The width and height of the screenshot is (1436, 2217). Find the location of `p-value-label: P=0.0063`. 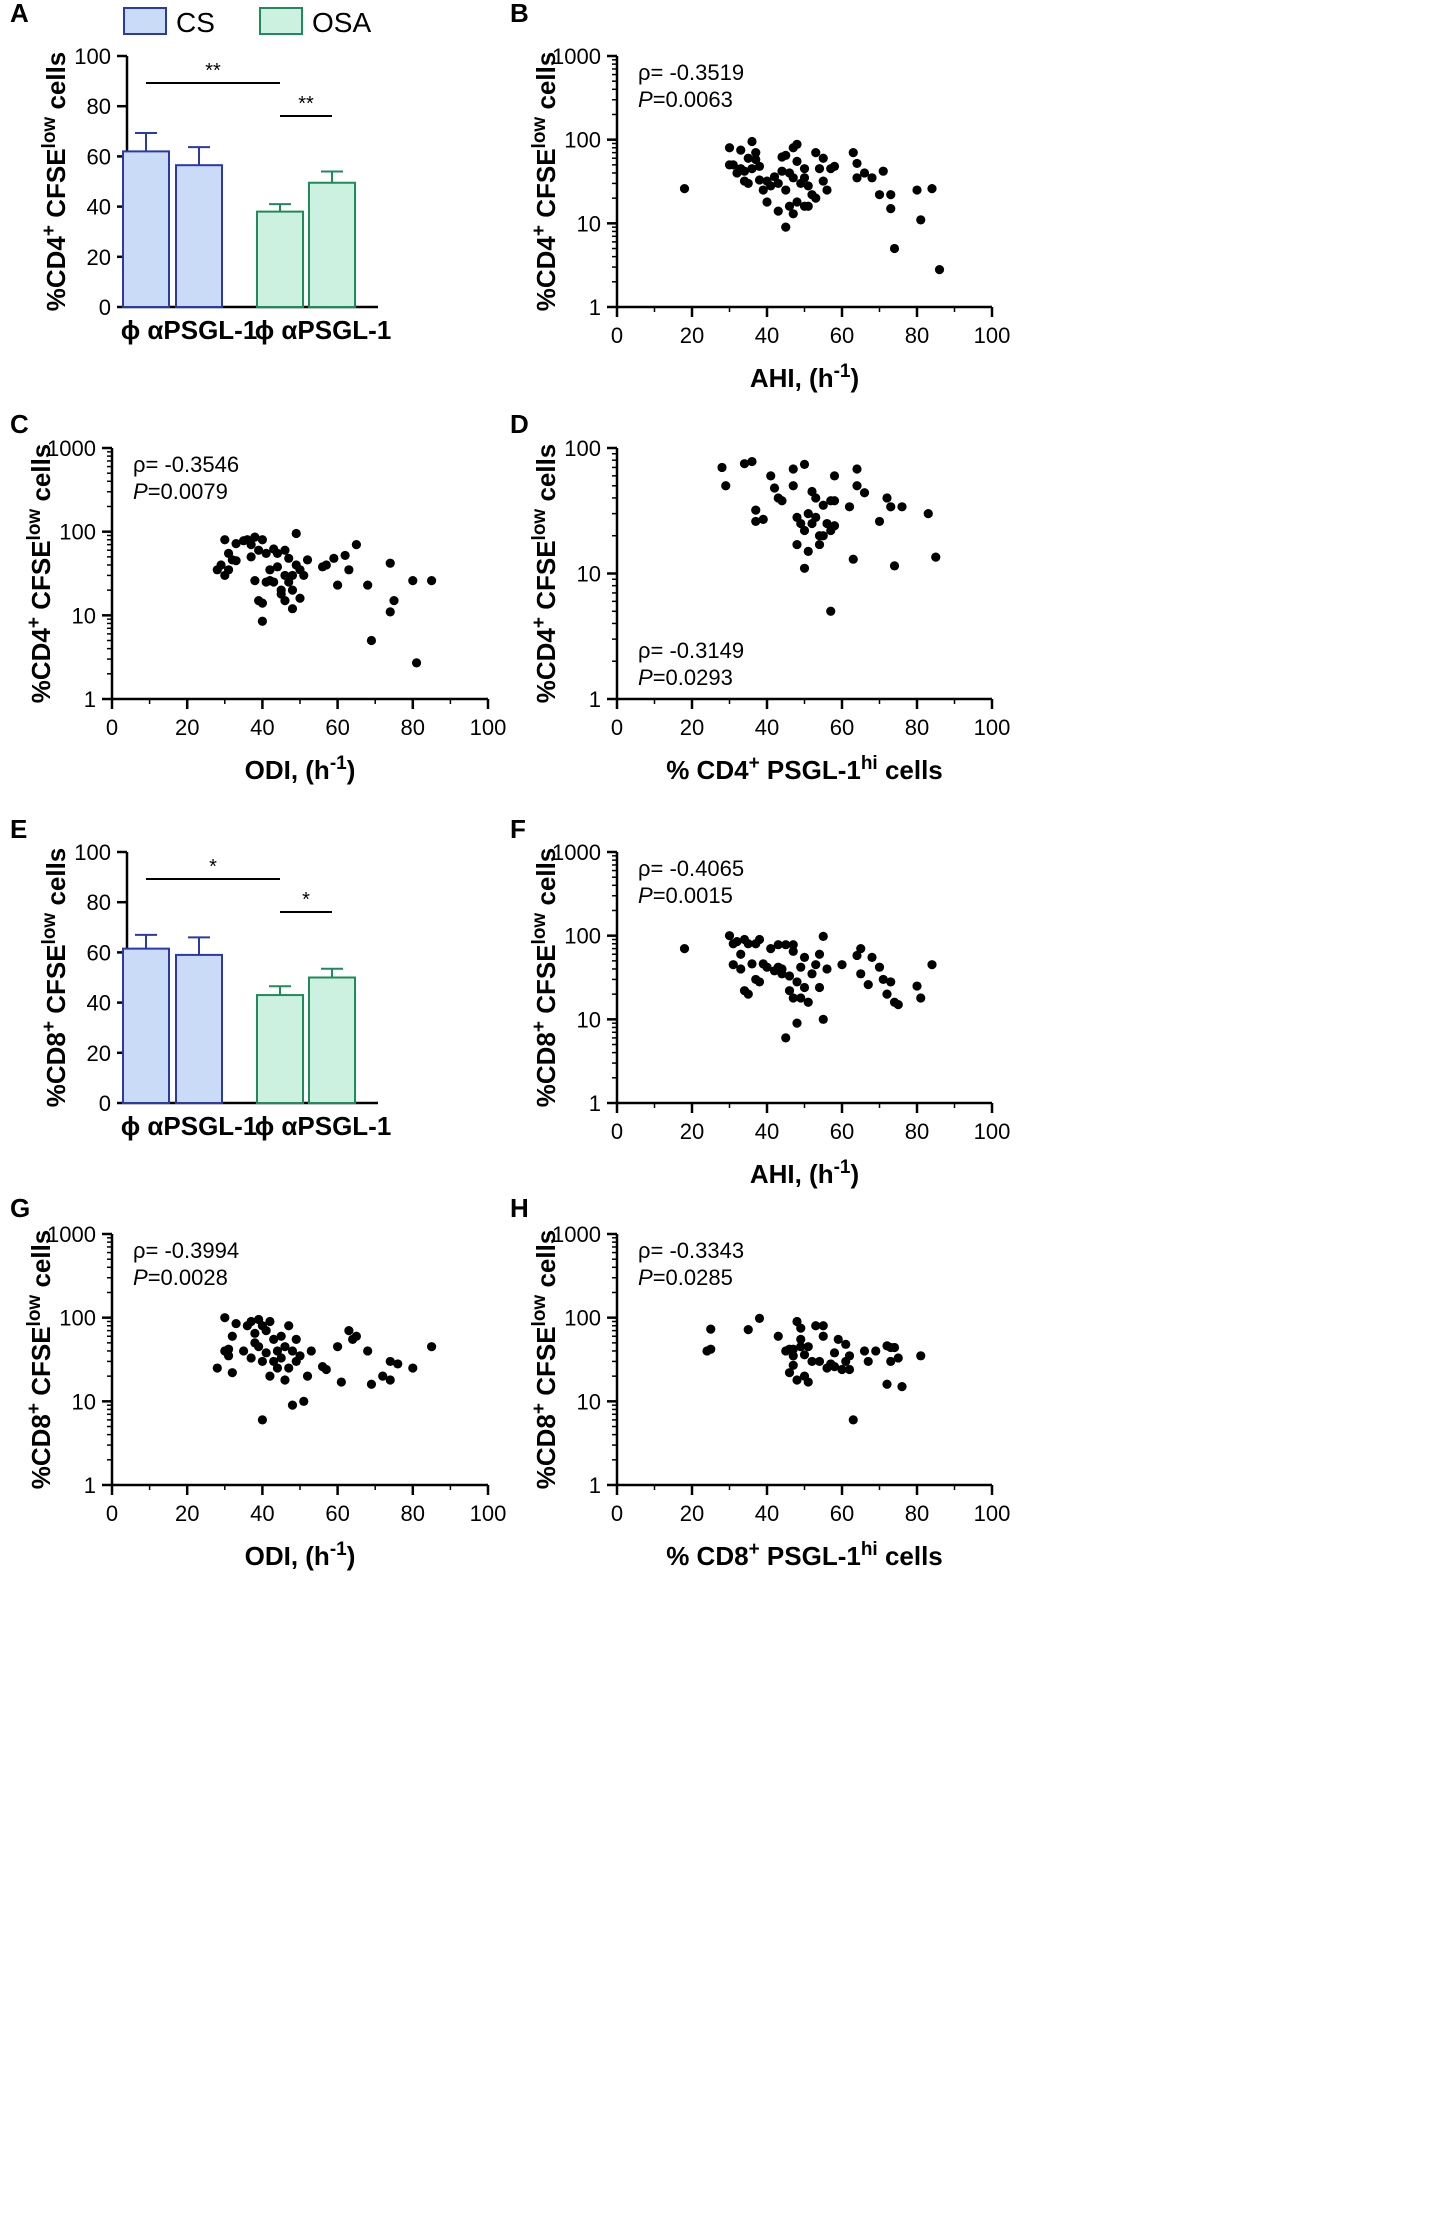

p-value-label: P=0.0063 is located at coordinates (685, 99).